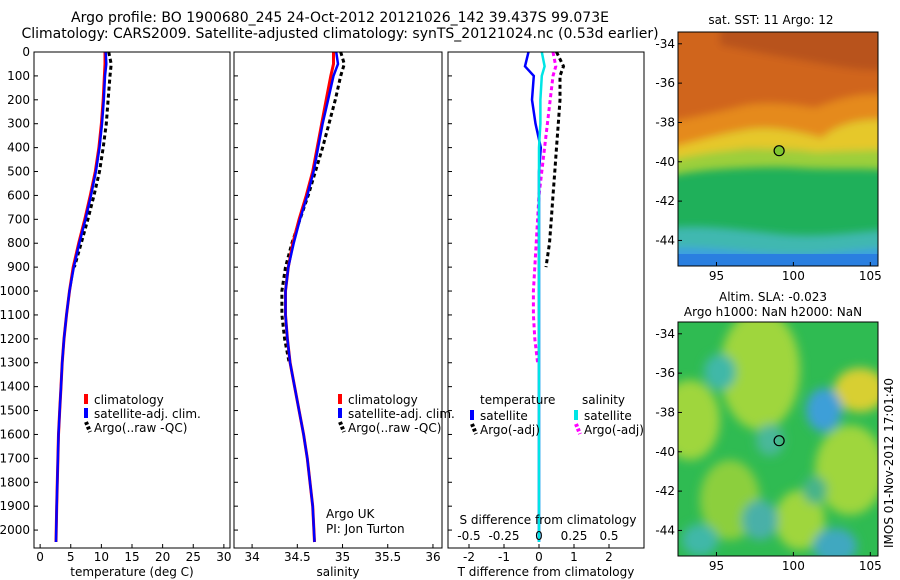 This screenshot has height=580, width=900. What do you see at coordinates (608, 536) in the screenshot?
I see `s-difference-tick-label: 0.5` at bounding box center [608, 536].